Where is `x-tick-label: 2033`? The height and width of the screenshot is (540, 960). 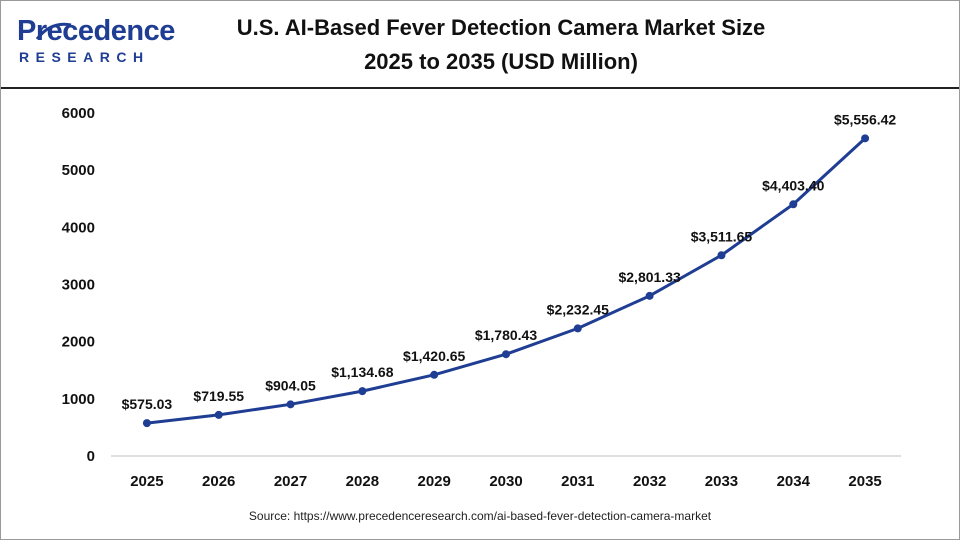
x-tick-label: 2033 is located at coordinates (721, 481).